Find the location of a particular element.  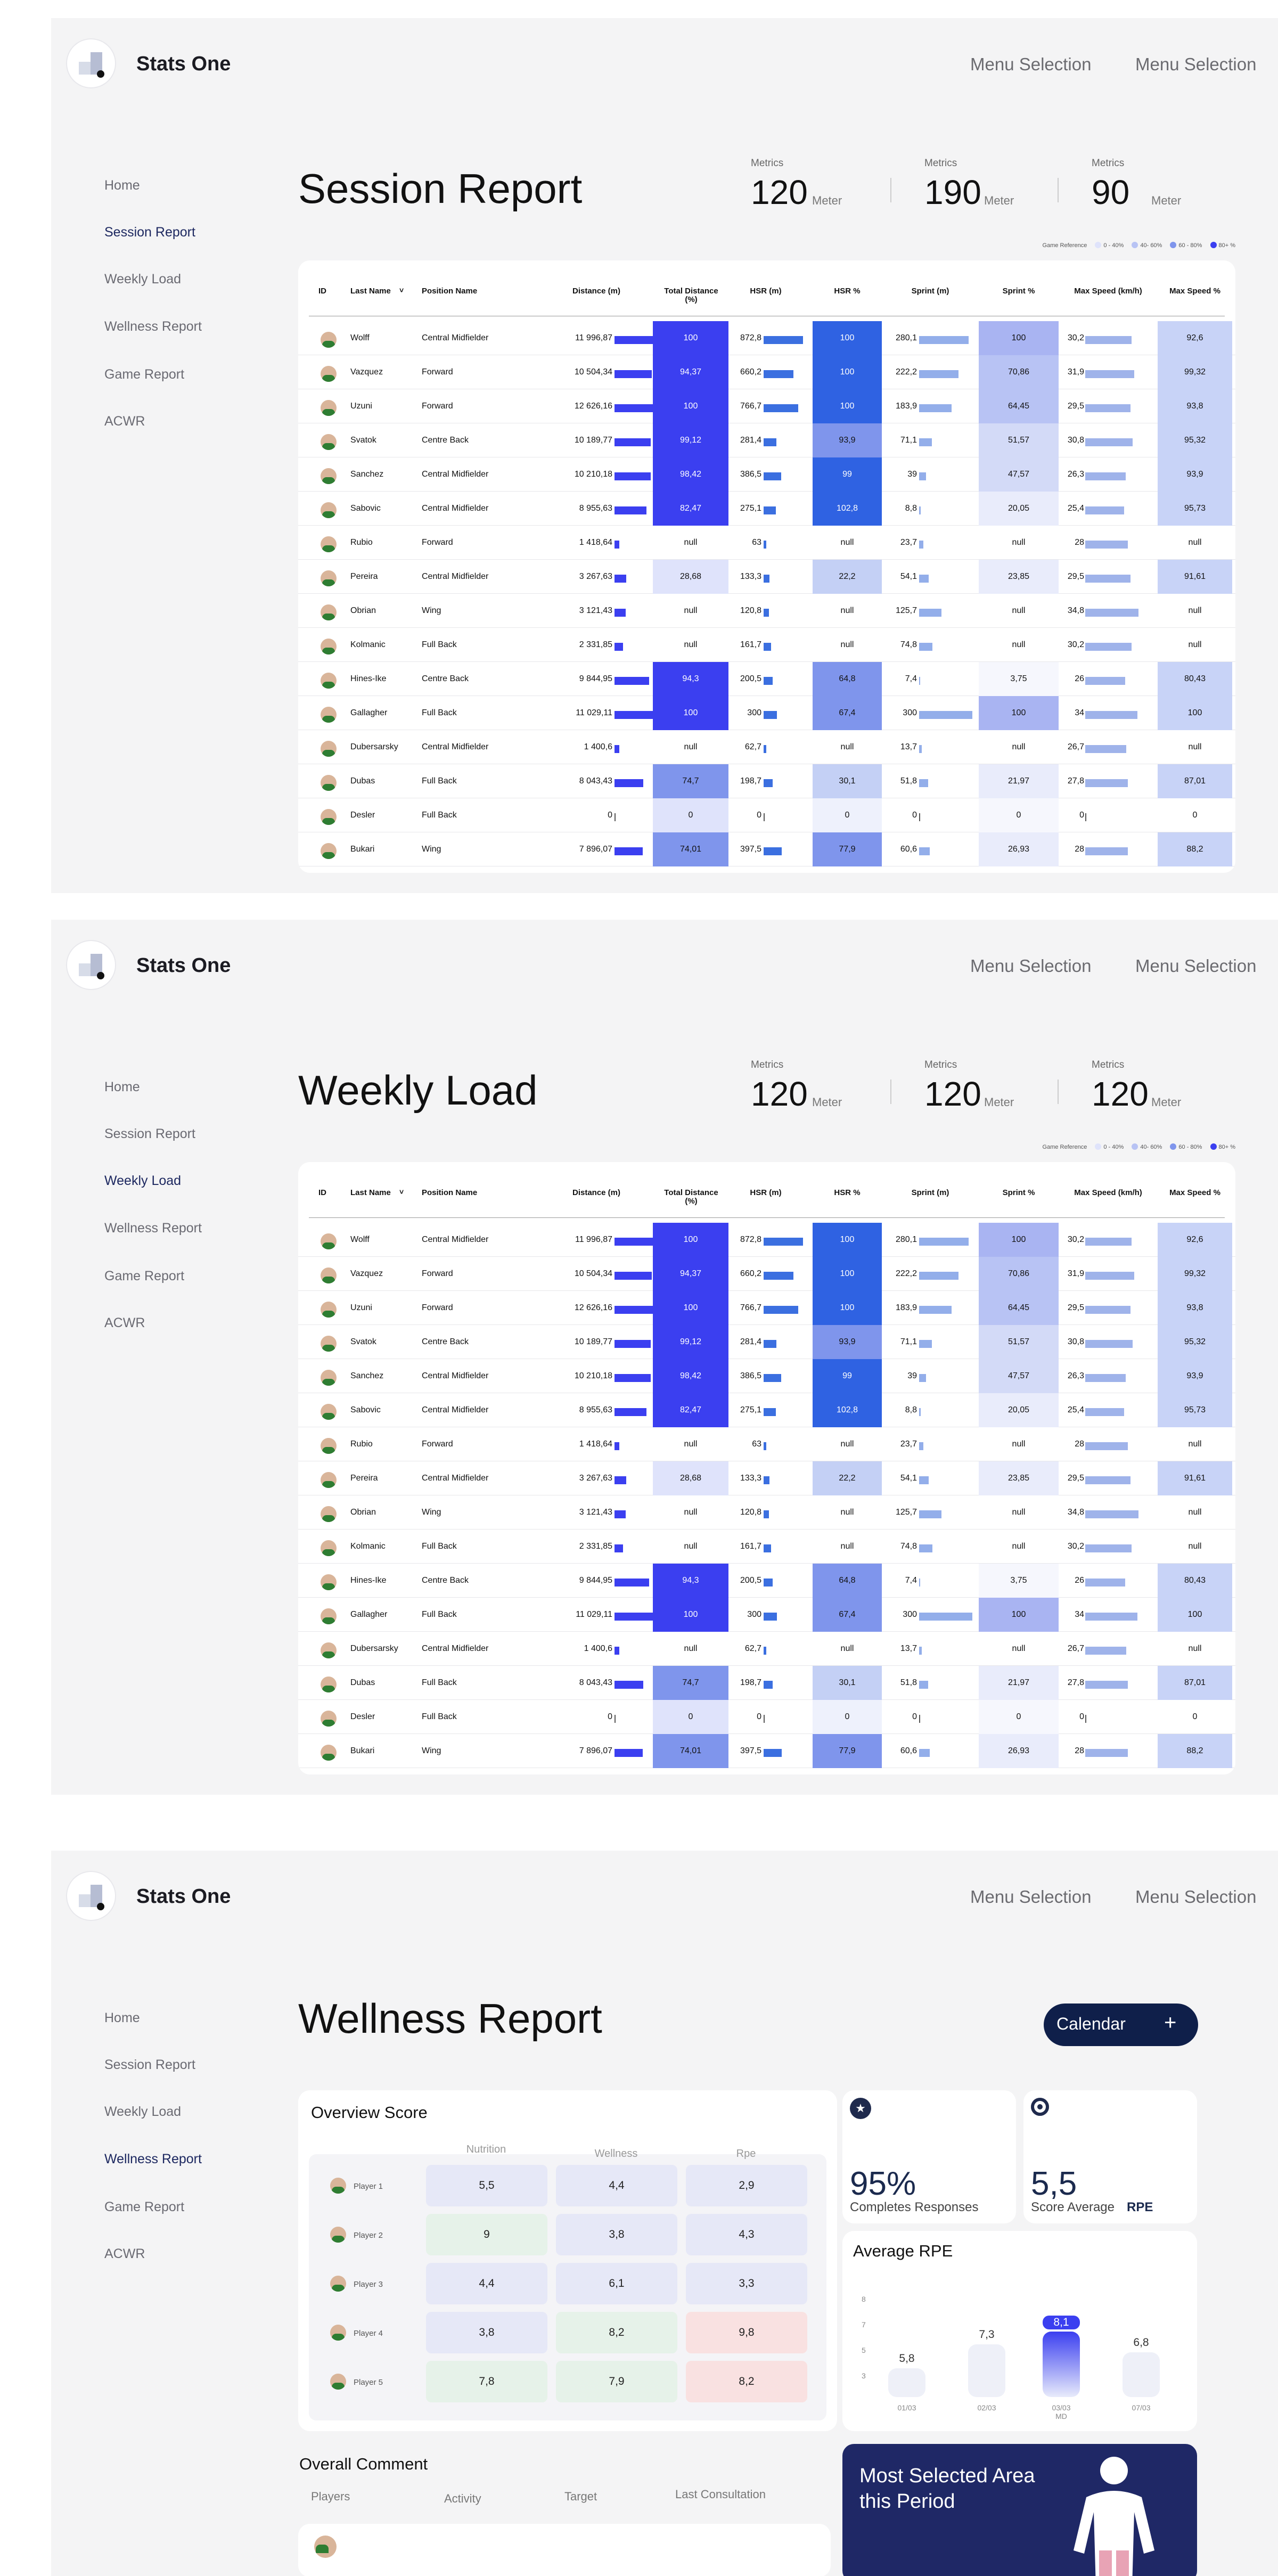

overview-score-cell: 7,8 is located at coordinates (486, 2382).